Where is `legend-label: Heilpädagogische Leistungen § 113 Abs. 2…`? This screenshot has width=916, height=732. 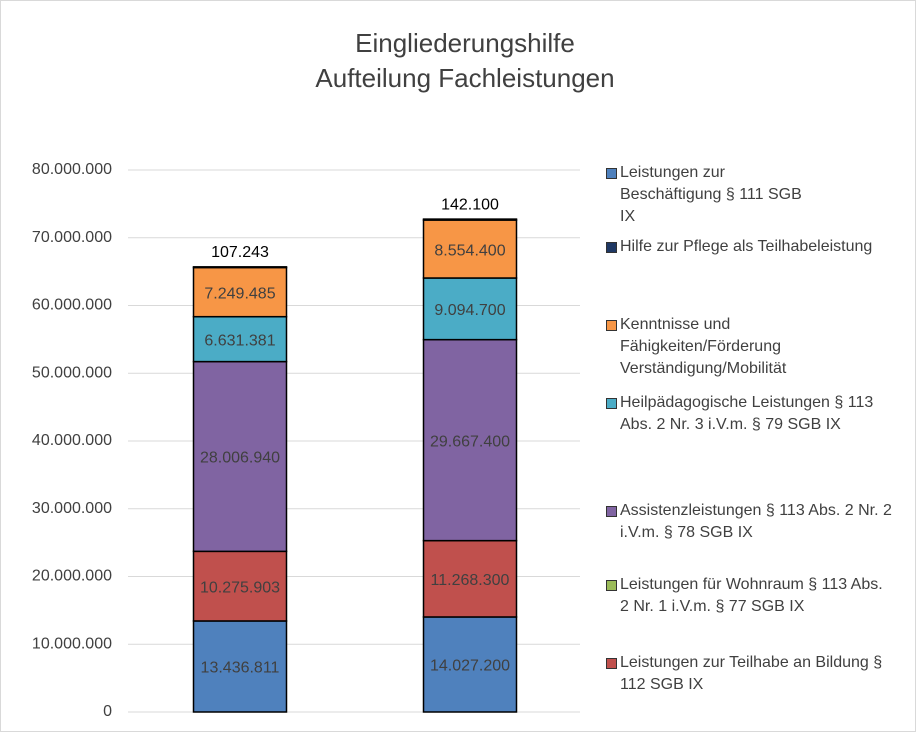 legend-label: Heilpädagogische Leistungen § 113 Abs. 2… is located at coordinates (747, 413).